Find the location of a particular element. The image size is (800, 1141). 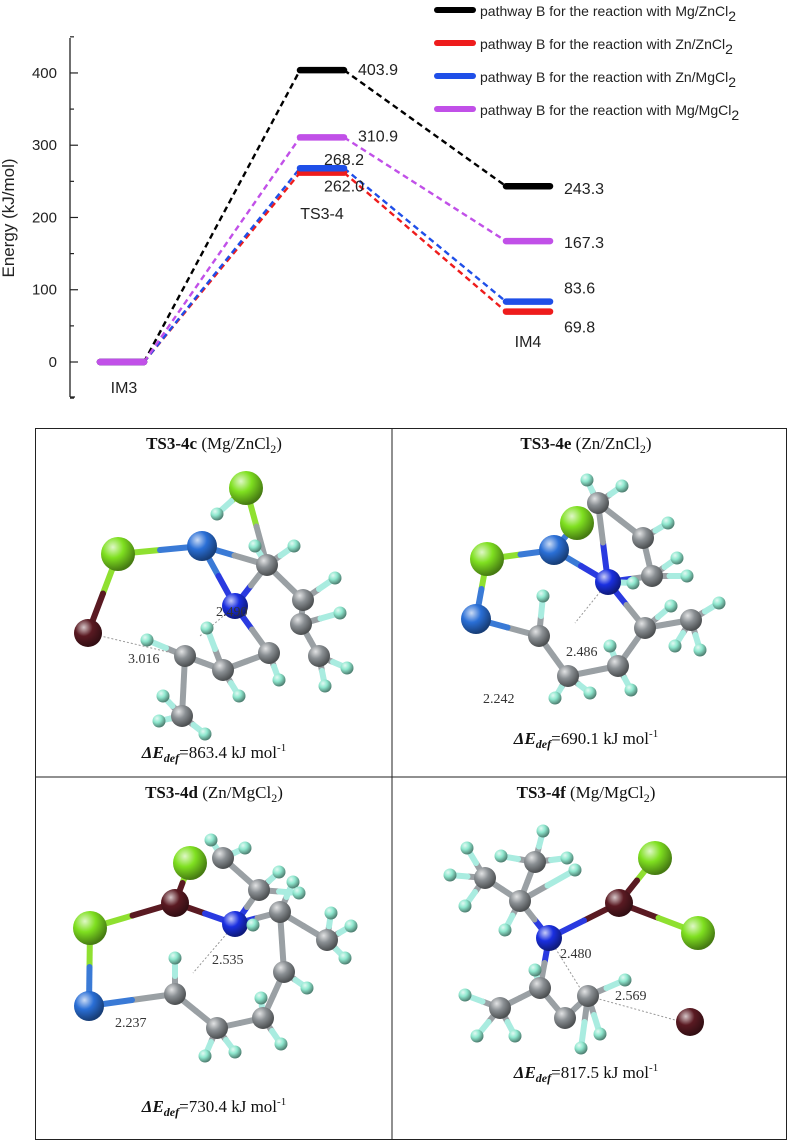

deformation-energy: ΔEdef=817.5 kJ mol-1 is located at coordinates (585, 1073).